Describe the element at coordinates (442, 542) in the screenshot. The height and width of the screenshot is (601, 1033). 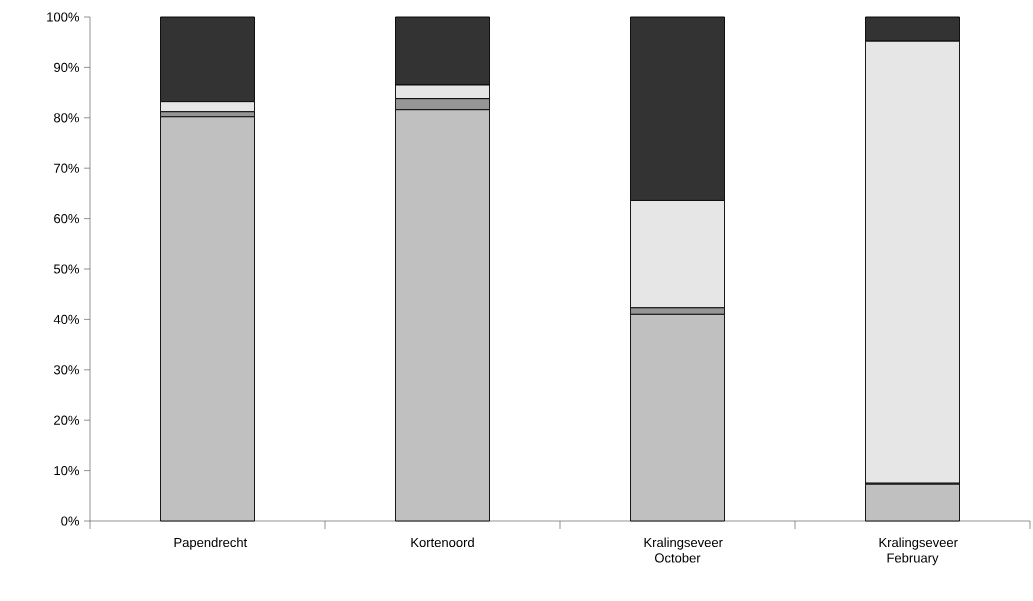
I see `x-tick-label: Kortenoord` at that location.